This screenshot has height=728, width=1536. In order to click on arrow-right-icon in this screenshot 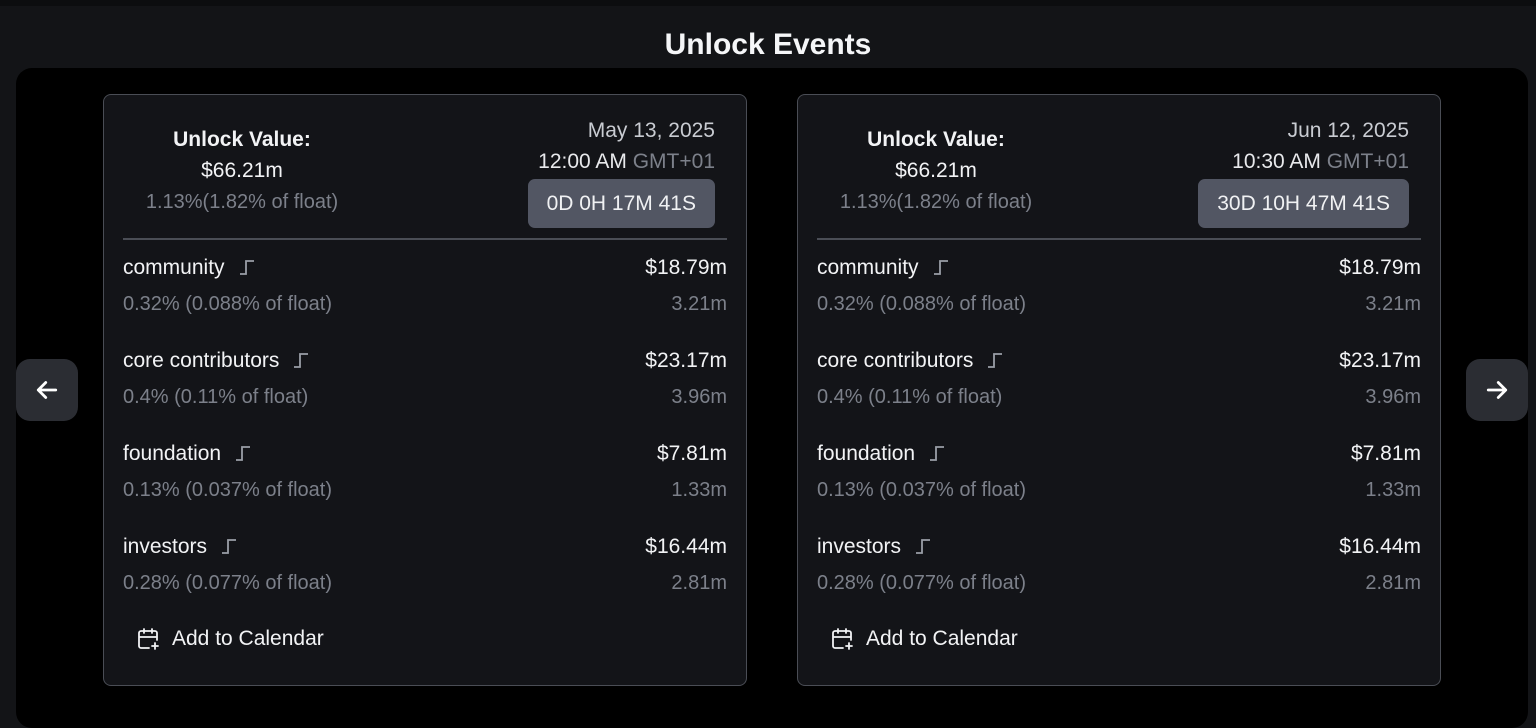, I will do `click(1497, 390)`.